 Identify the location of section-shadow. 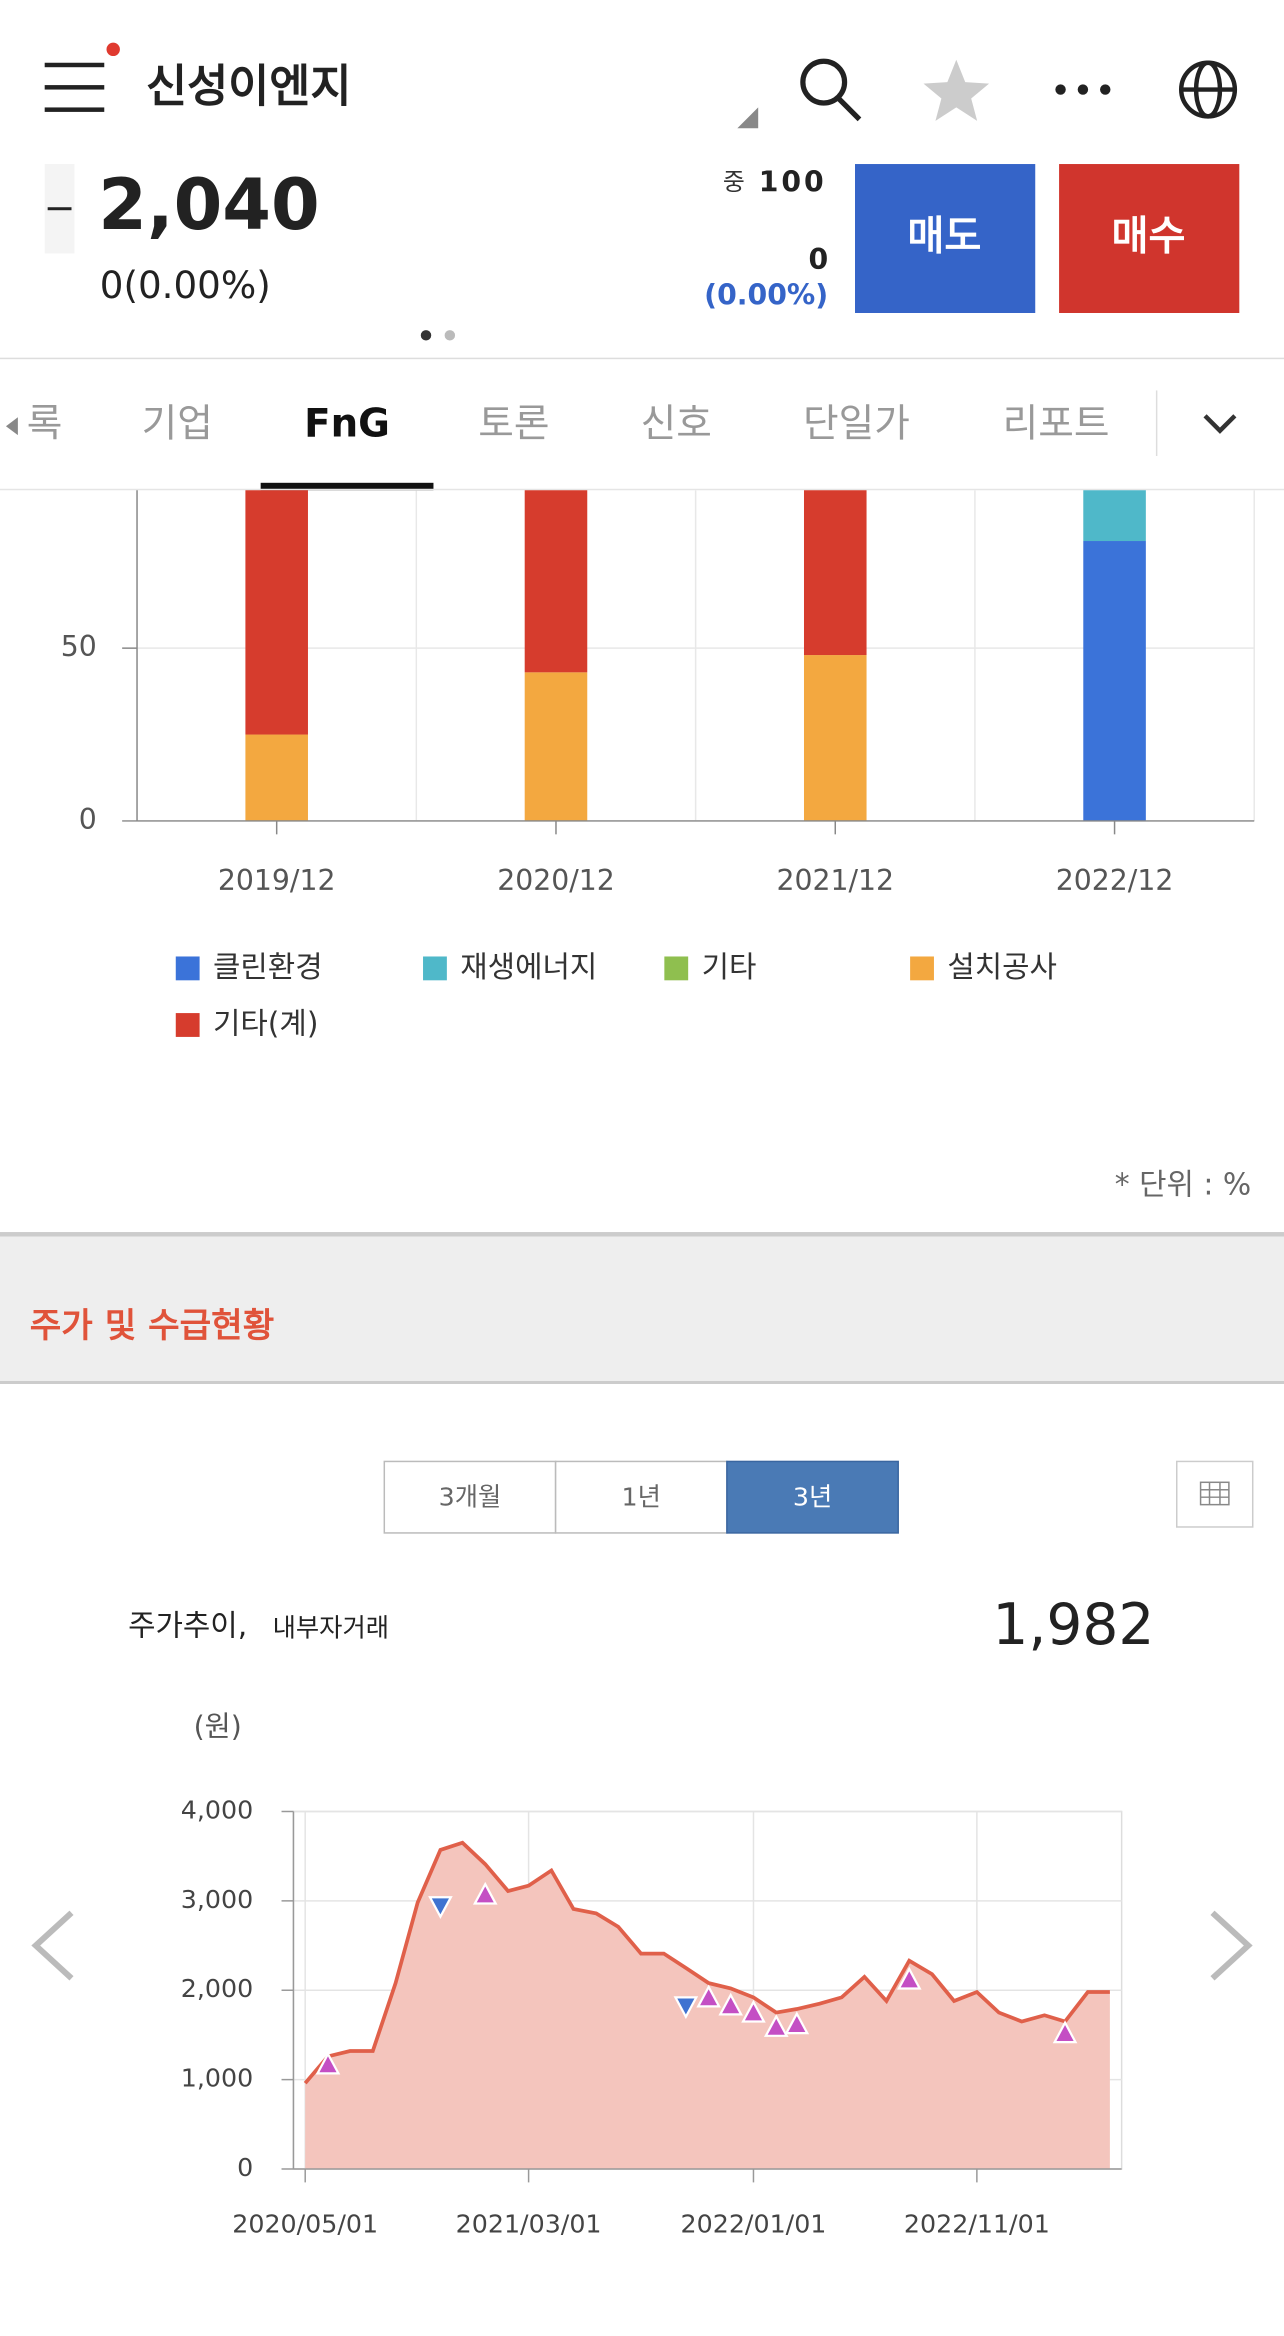
(642, 1234).